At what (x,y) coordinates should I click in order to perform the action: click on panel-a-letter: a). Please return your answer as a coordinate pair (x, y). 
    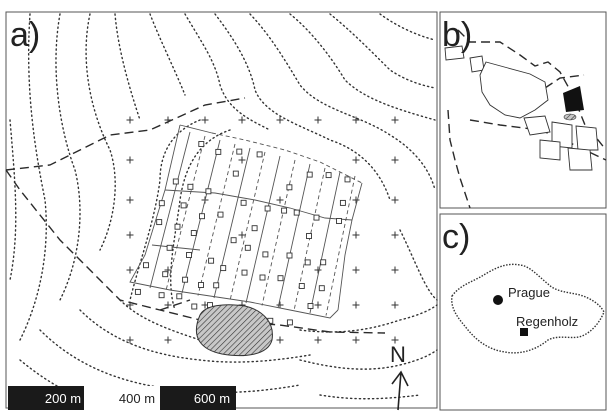
    Looking at the image, I should click on (25, 35).